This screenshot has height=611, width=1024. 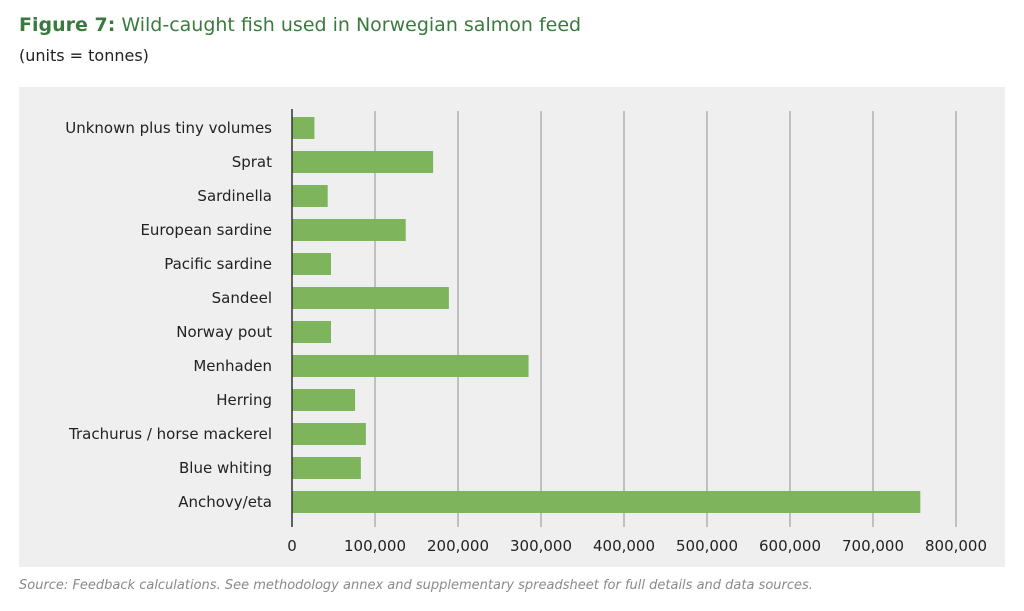 What do you see at coordinates (218, 264) in the screenshot?
I see `category-label: Pacific sardine` at bounding box center [218, 264].